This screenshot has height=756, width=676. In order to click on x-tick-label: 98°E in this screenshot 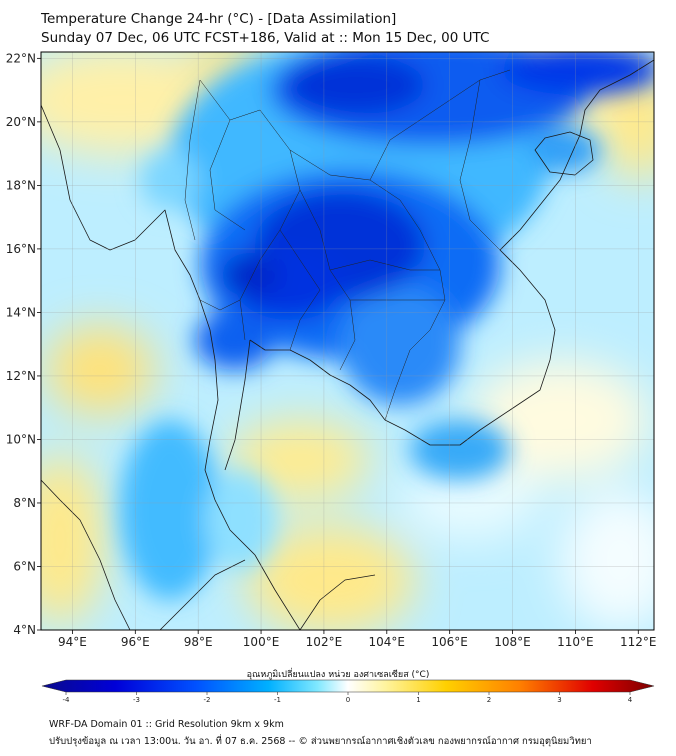, I will do `click(198, 642)`.